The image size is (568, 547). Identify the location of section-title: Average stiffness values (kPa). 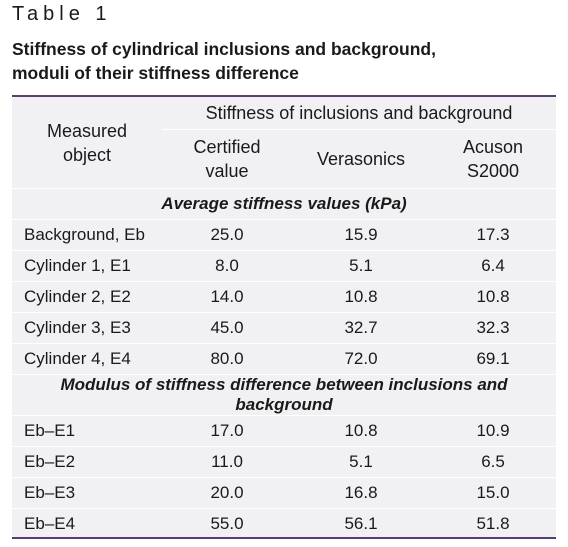
(284, 204).